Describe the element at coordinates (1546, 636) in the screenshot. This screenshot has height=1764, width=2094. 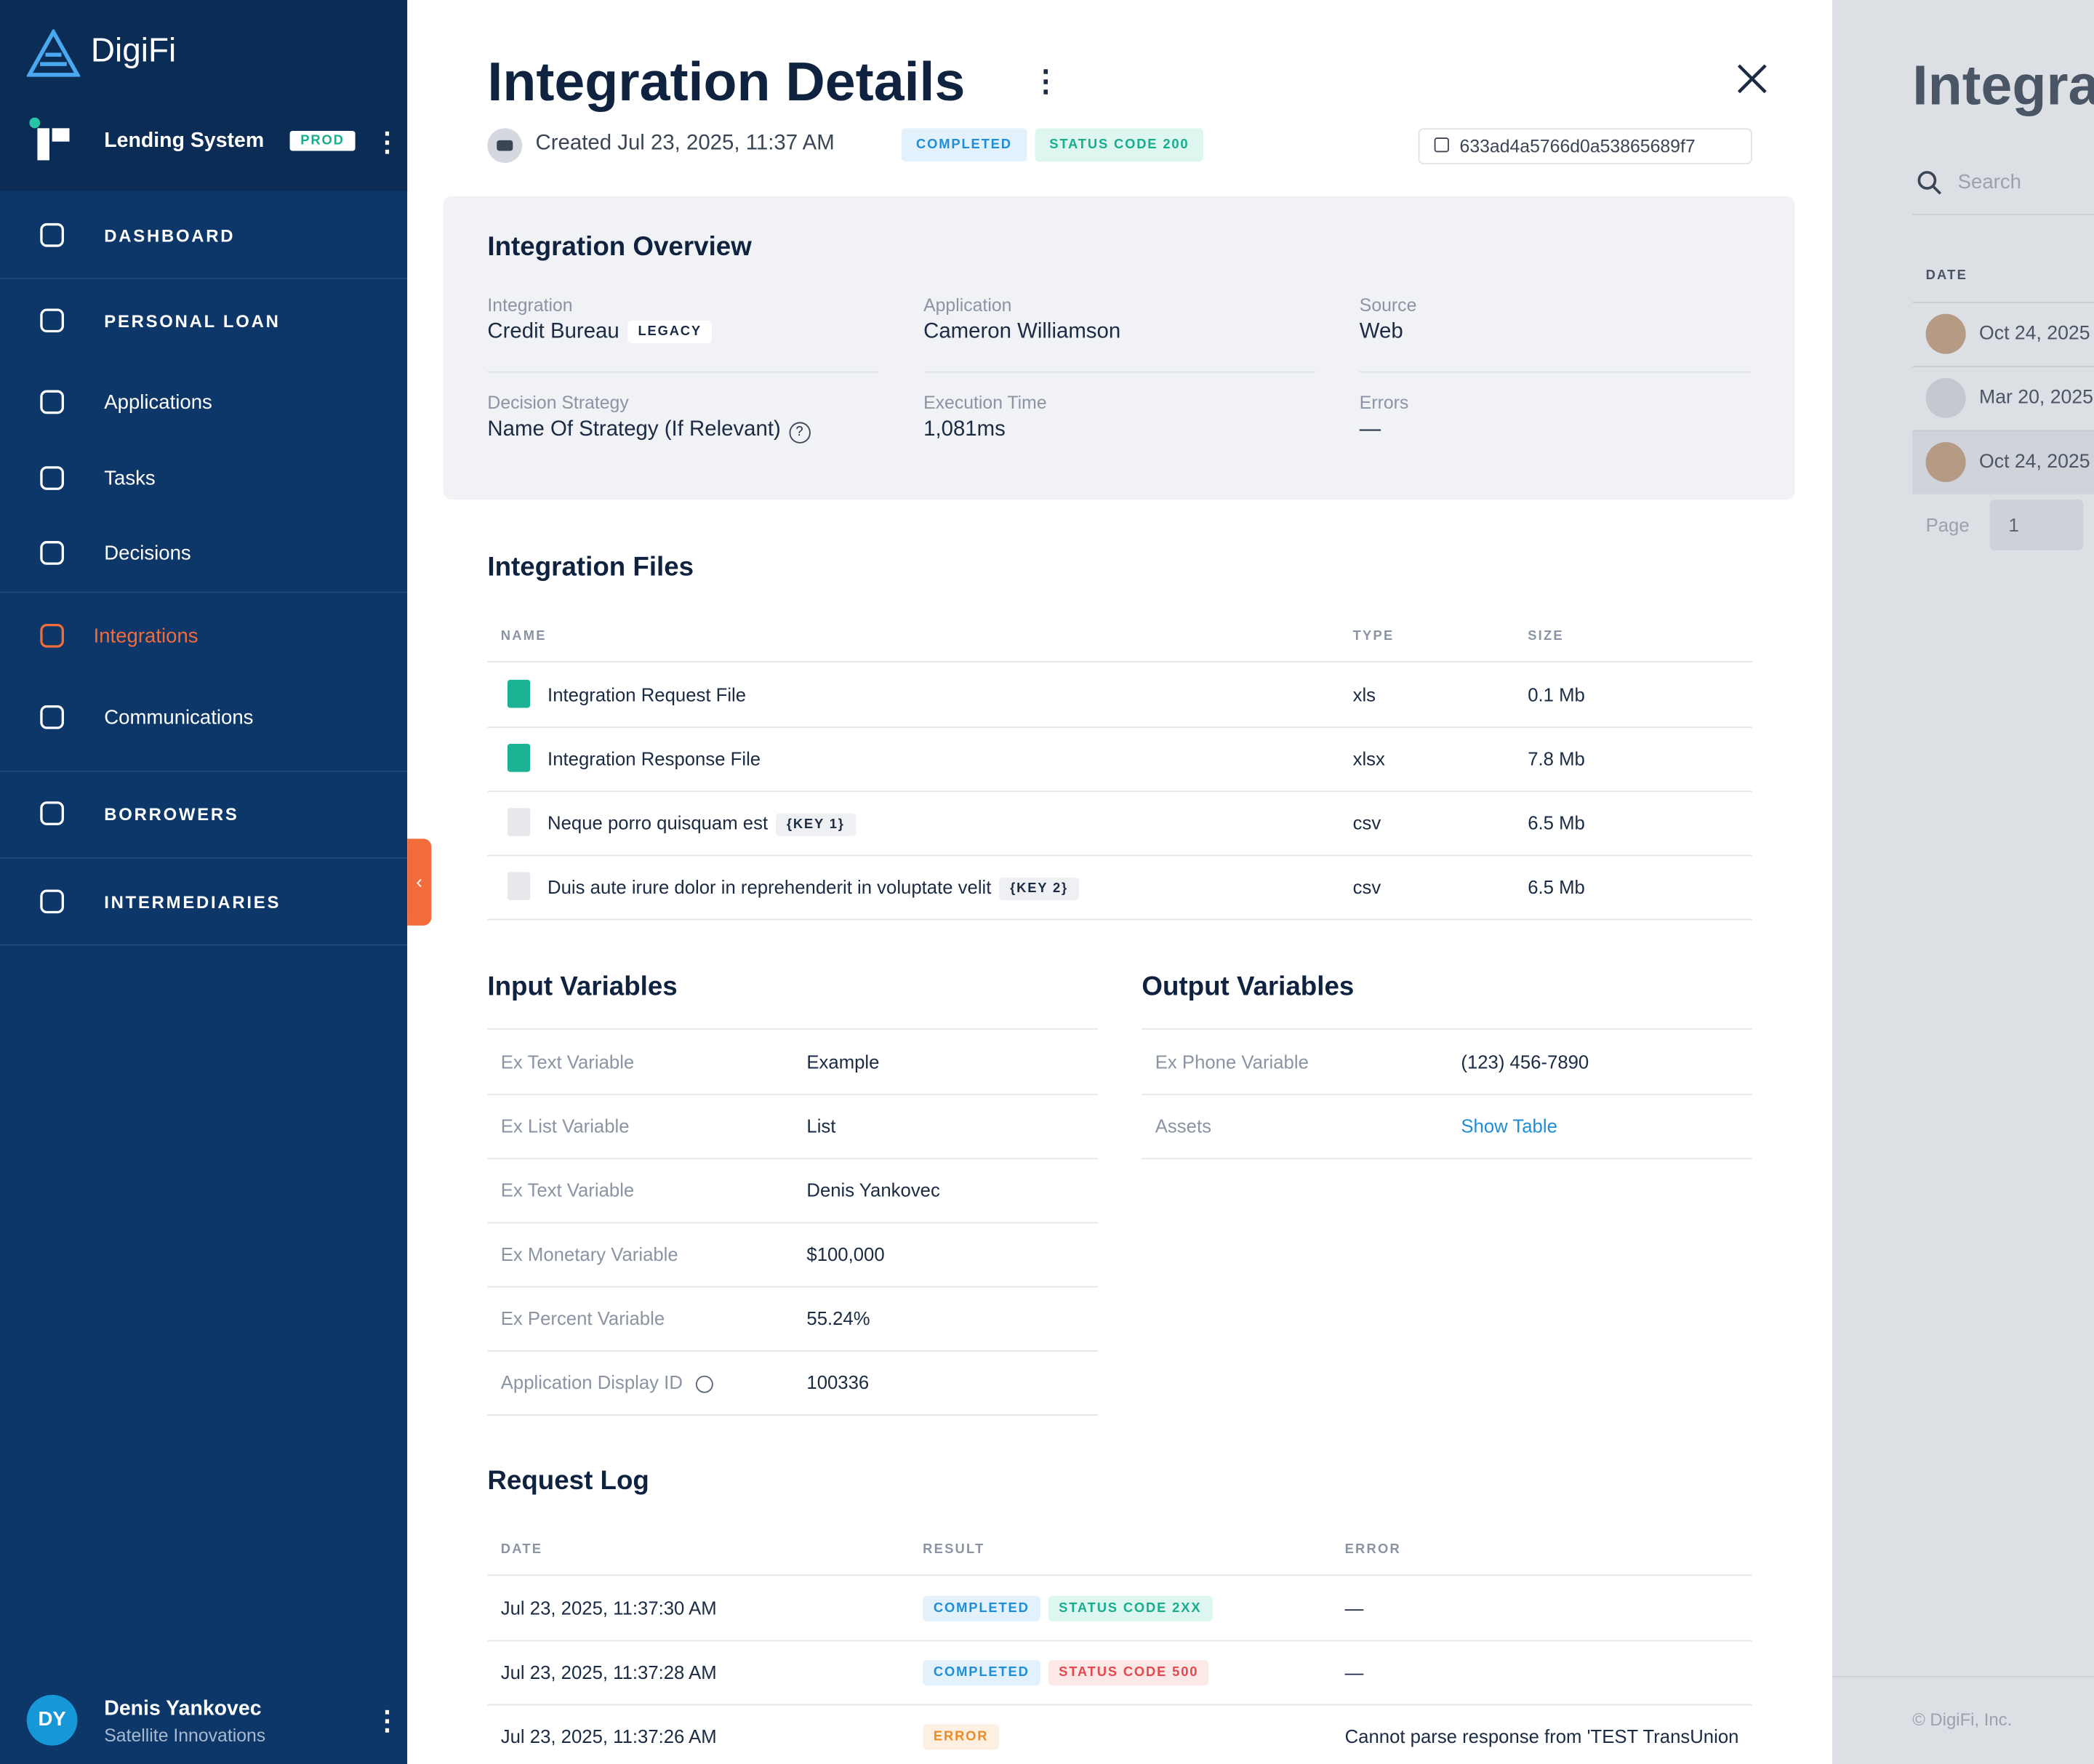
I see `column-header: SIZE` at that location.